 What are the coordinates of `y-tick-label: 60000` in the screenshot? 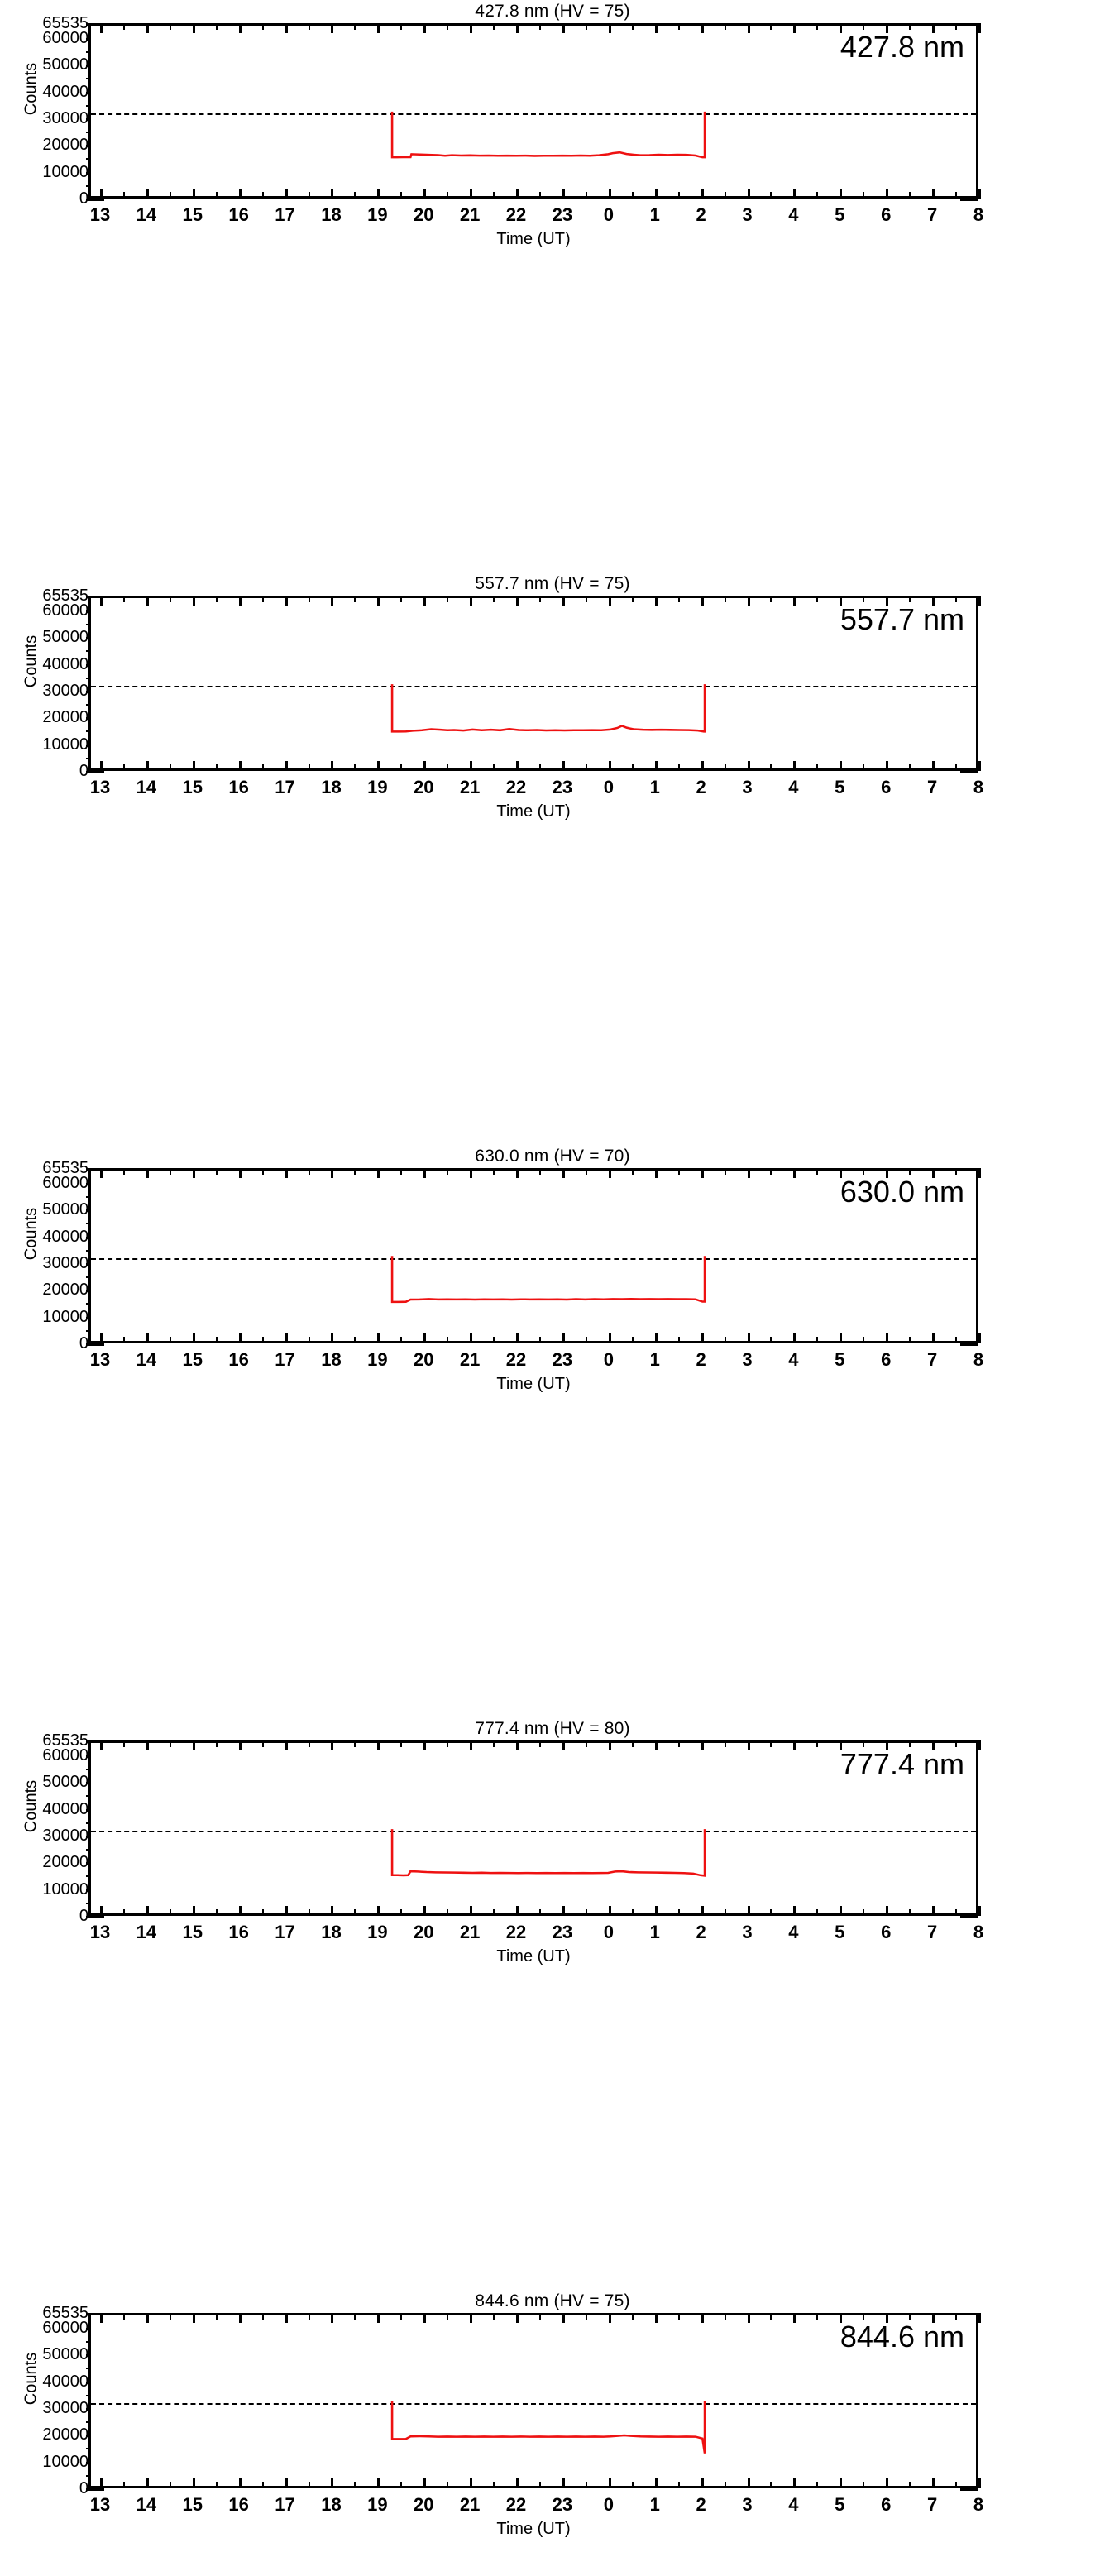 It's located at (65, 2328).